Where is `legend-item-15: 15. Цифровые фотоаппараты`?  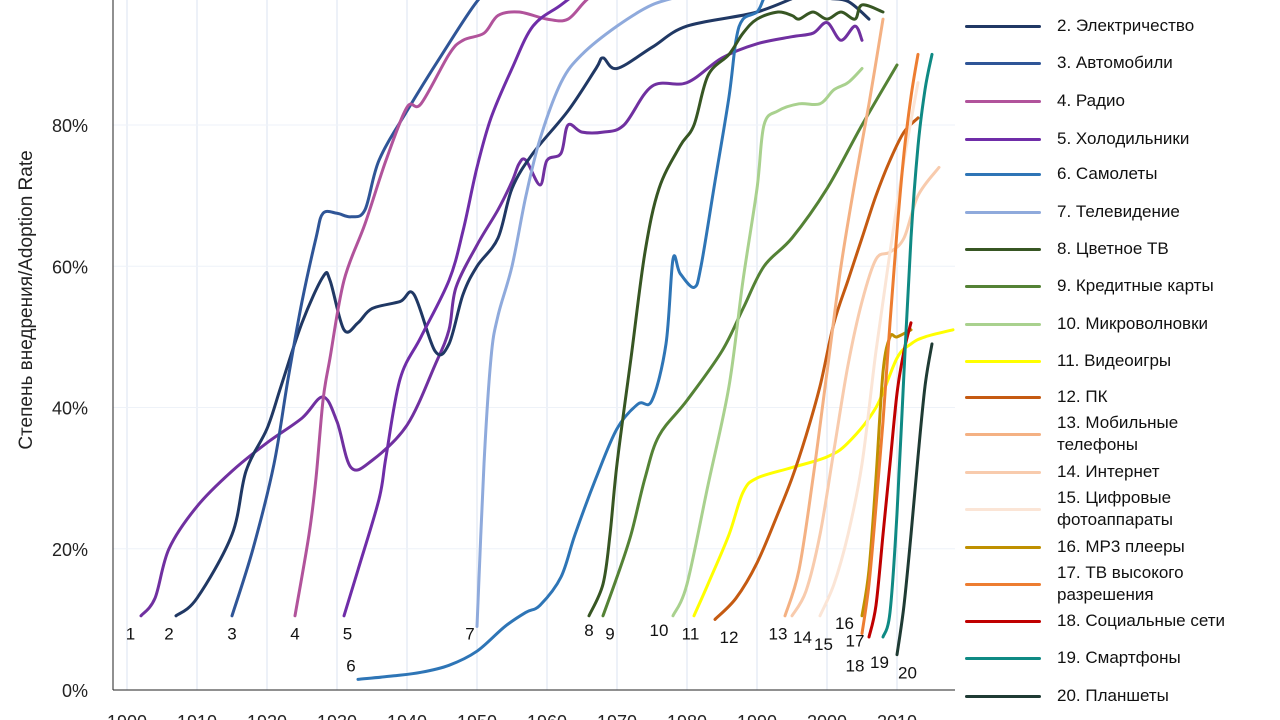
legend-item-15: 15. Цифровые фотоаппараты is located at coordinates (1069, 509).